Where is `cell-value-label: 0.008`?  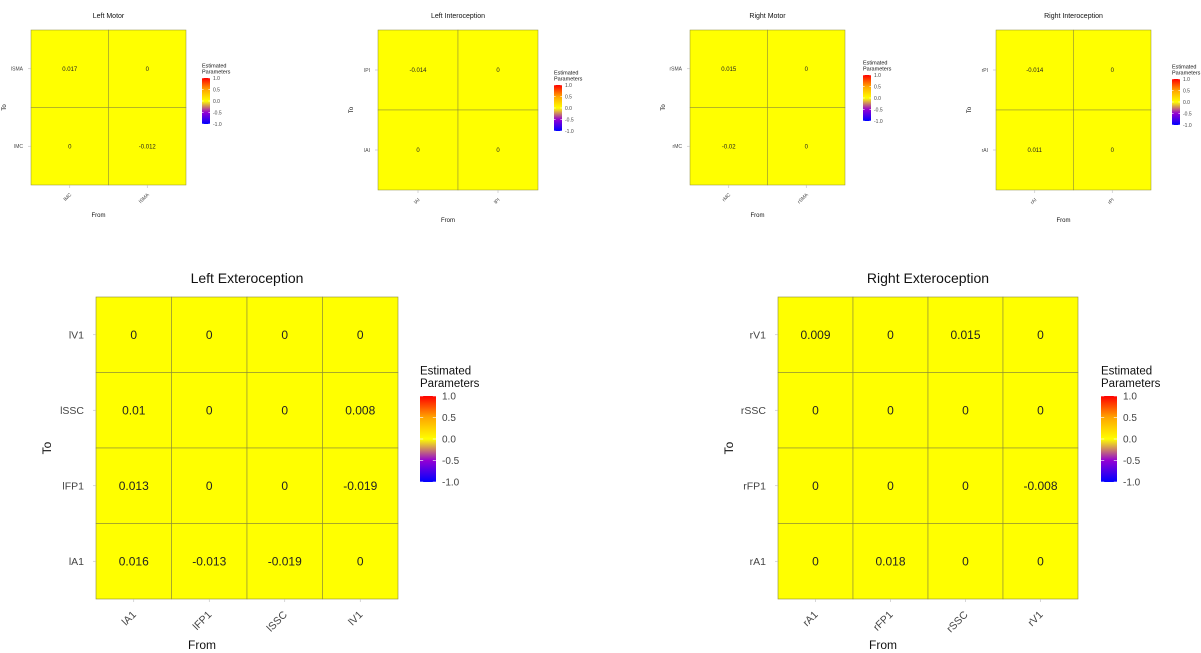
cell-value-label: 0.008 is located at coordinates (360, 410).